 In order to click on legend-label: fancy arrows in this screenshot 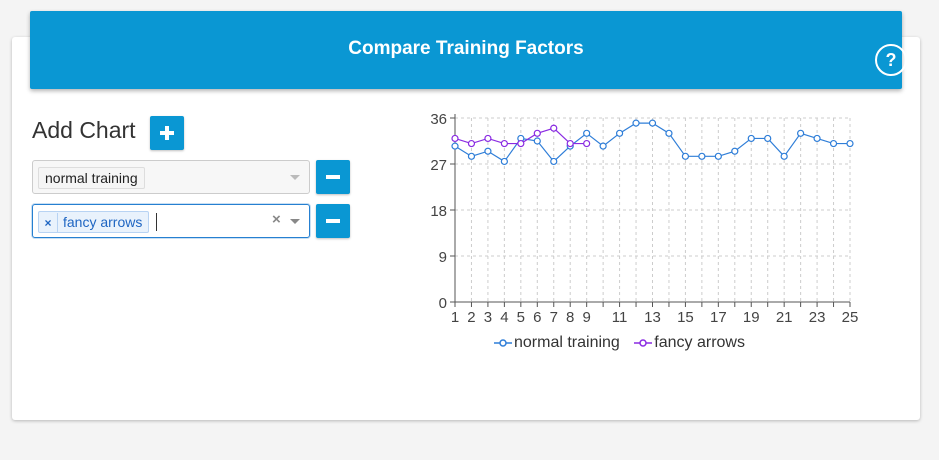, I will do `click(699, 342)`.